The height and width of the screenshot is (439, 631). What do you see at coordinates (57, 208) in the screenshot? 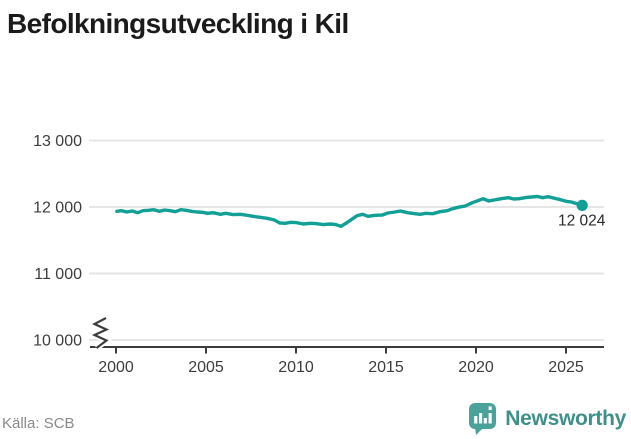
I see `y-tick-label: 12 000` at bounding box center [57, 208].